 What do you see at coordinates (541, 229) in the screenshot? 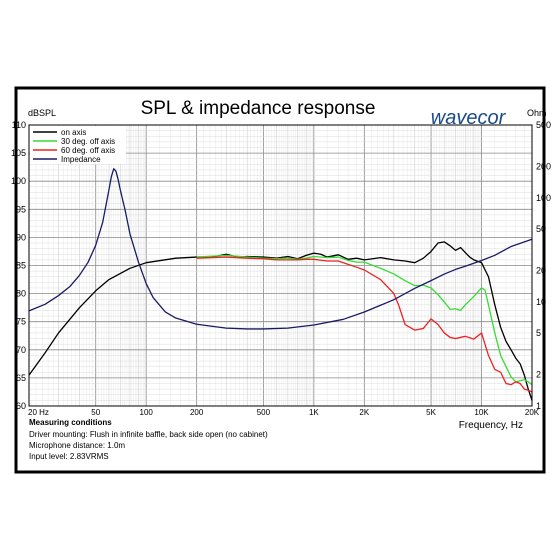
I see `right-tick-label: 50` at bounding box center [541, 229].